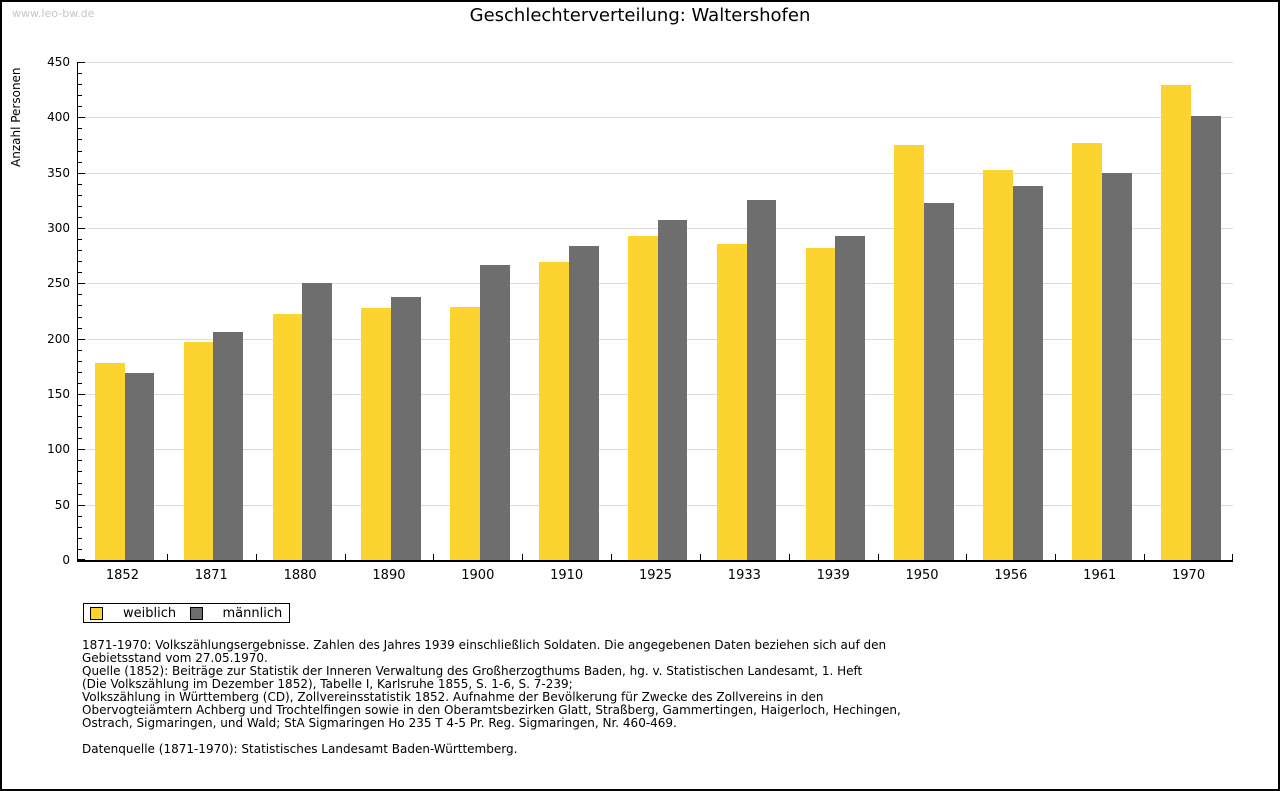  I want to click on bar-männlich-1970, so click(1205, 338).